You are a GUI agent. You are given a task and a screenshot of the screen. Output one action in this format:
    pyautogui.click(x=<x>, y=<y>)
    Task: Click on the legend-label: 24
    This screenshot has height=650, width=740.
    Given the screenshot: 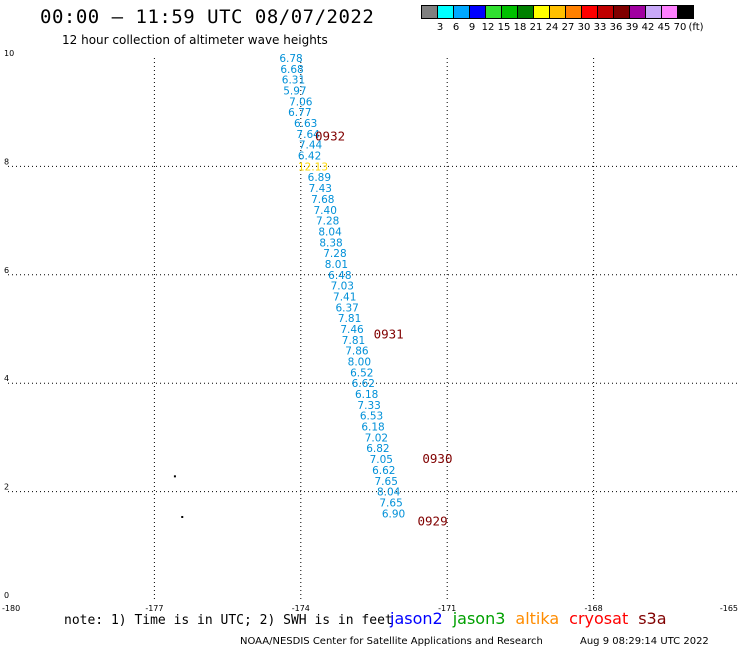 What is the action you would take?
    pyautogui.click(x=552, y=27)
    